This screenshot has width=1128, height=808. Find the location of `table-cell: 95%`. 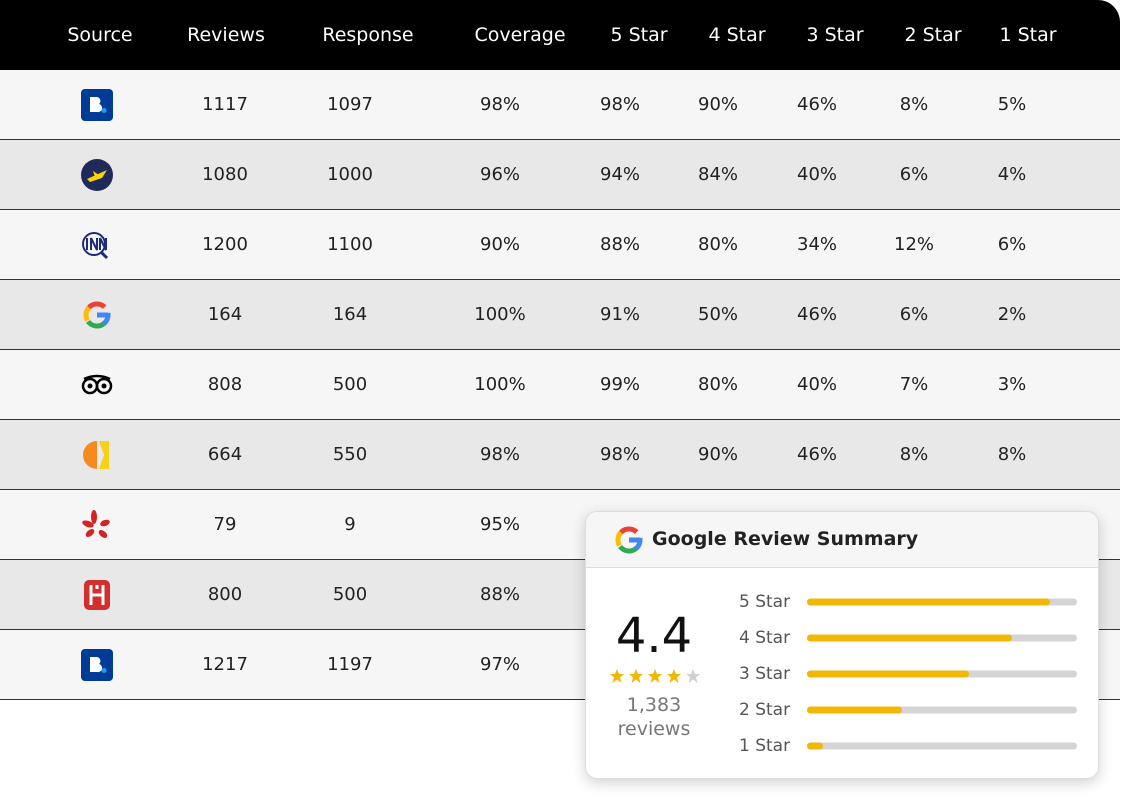

table-cell: 95% is located at coordinates (500, 524).